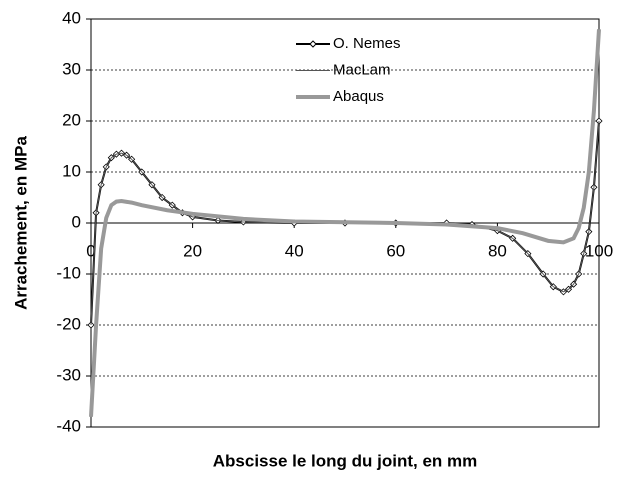 The height and width of the screenshot is (479, 617). Describe the element at coordinates (313, 44) in the screenshot. I see `legend-marker` at that location.